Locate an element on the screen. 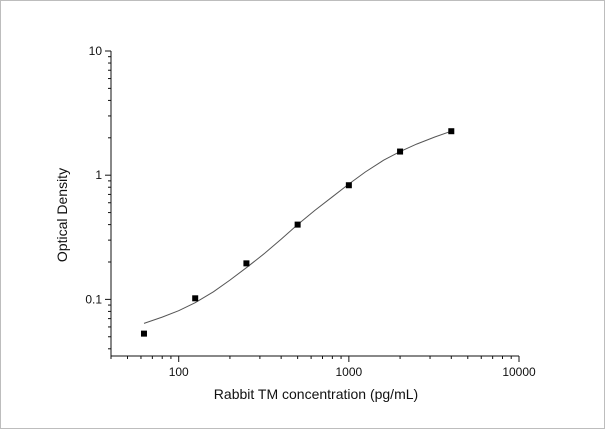 This screenshot has width=605, height=430. x-tick-label: 100 is located at coordinates (179, 372).